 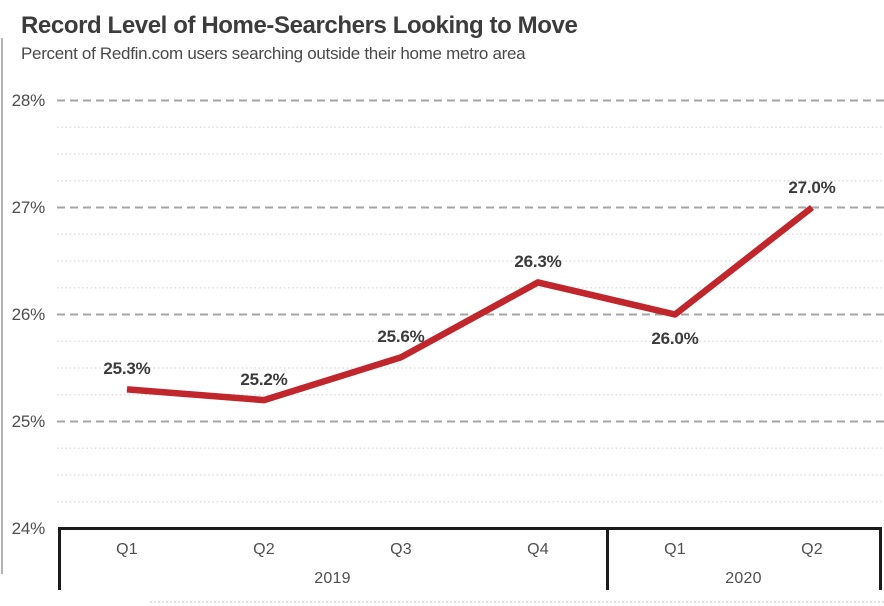 I want to click on y-tick-label: 28%, so click(x=28, y=100).